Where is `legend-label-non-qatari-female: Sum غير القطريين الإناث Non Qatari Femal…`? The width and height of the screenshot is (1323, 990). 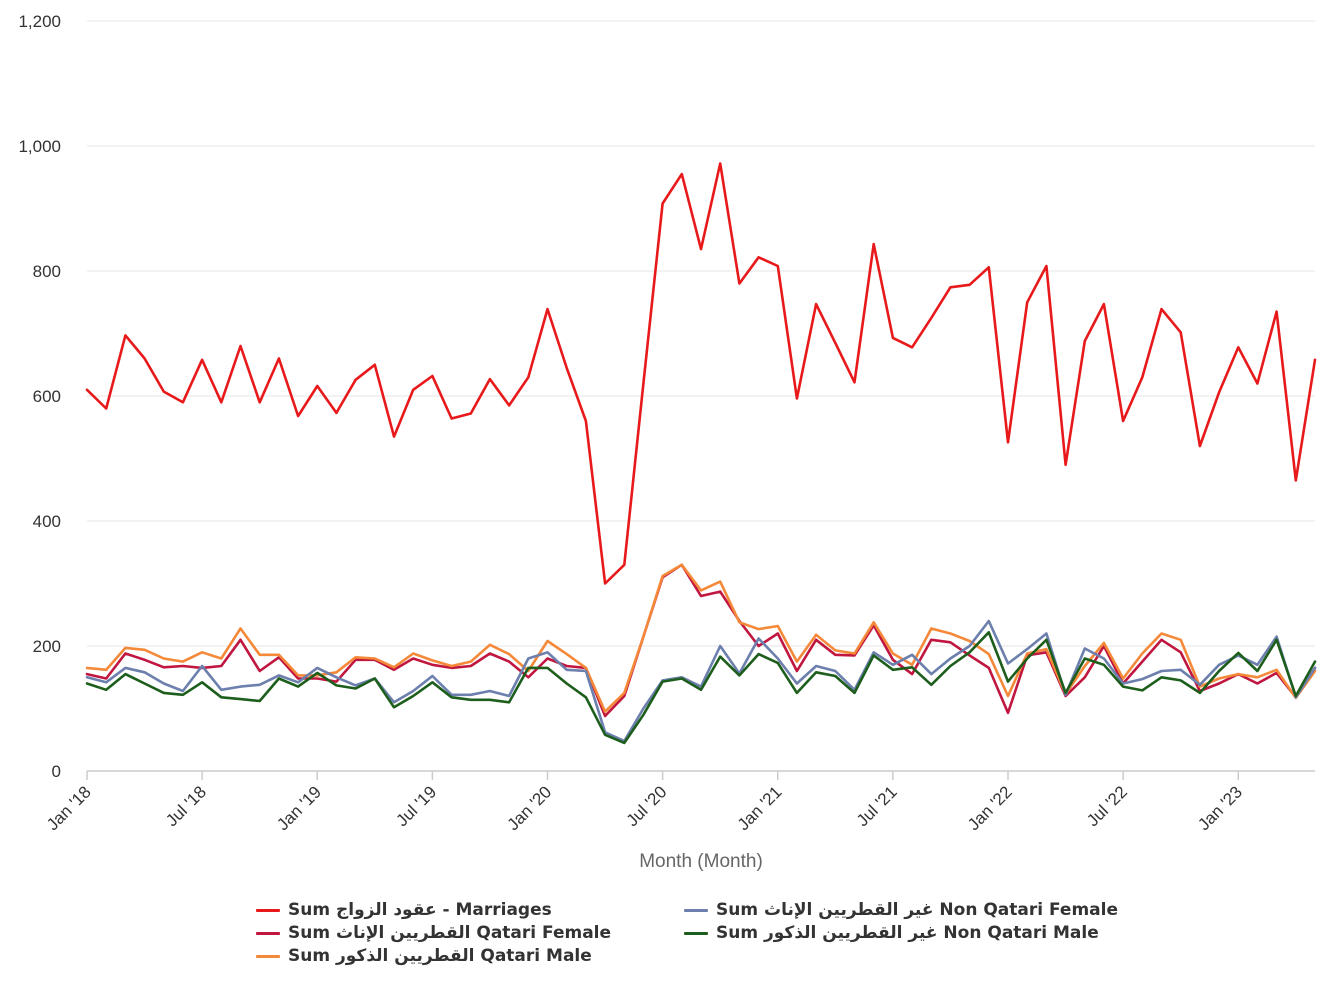 legend-label-non-qatari-female: Sum غير القطريين الإناث Non Qatari Femal… is located at coordinates (917, 910).